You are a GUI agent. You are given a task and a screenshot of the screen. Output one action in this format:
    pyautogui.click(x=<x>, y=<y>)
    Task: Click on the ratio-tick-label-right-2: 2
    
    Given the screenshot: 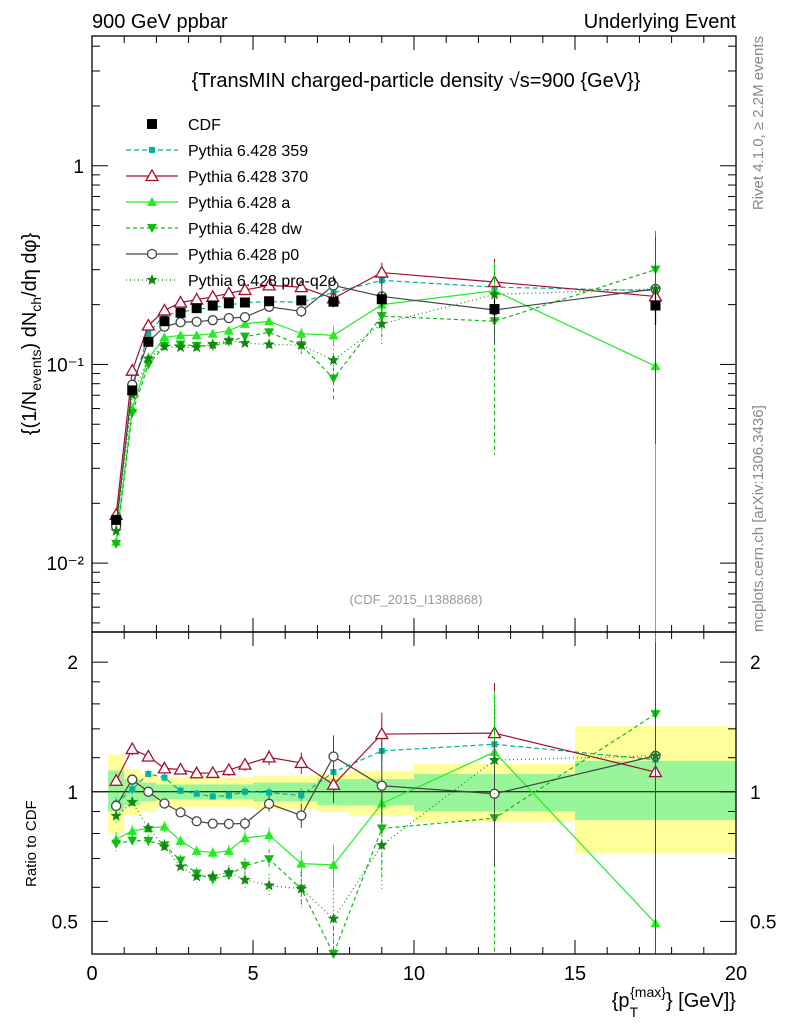 What is the action you would take?
    pyautogui.click(x=755, y=663)
    